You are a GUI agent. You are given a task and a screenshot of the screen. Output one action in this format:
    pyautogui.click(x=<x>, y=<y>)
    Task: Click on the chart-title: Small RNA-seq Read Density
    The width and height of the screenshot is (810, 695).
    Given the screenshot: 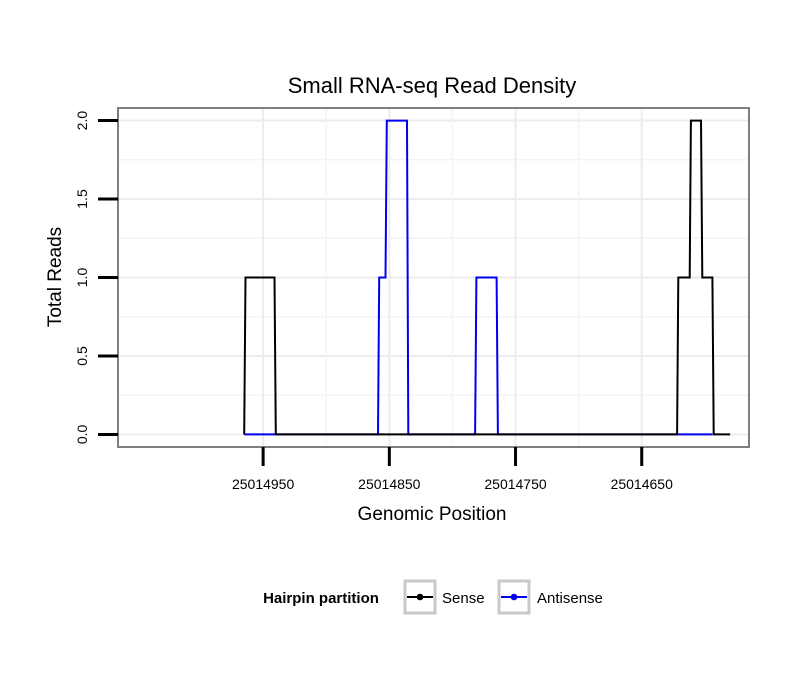 What is the action you would take?
    pyautogui.click(x=432, y=85)
    